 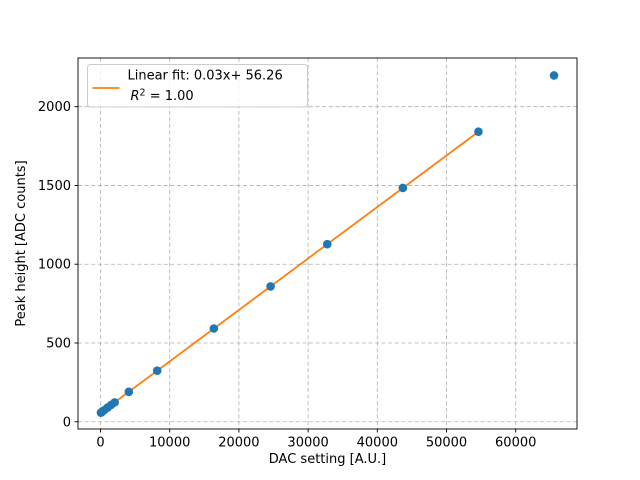 What do you see at coordinates (100, 443) in the screenshot?
I see `x-tick-label: 0` at bounding box center [100, 443].